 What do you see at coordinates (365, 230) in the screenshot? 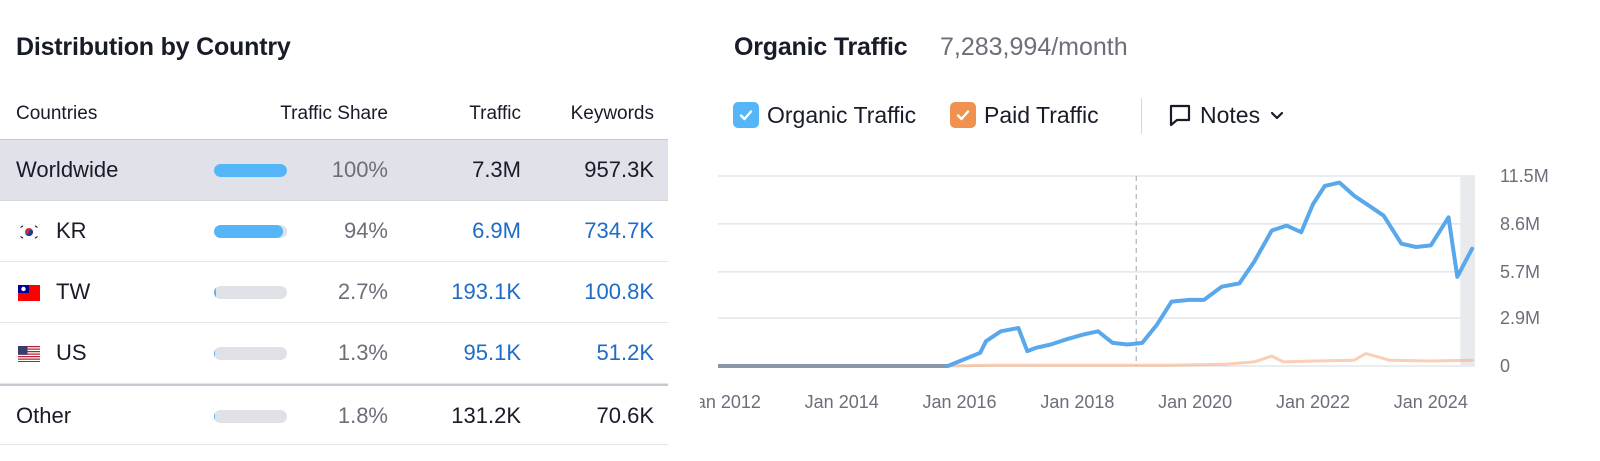
I see `traffic-share-value: 94%` at bounding box center [365, 230].